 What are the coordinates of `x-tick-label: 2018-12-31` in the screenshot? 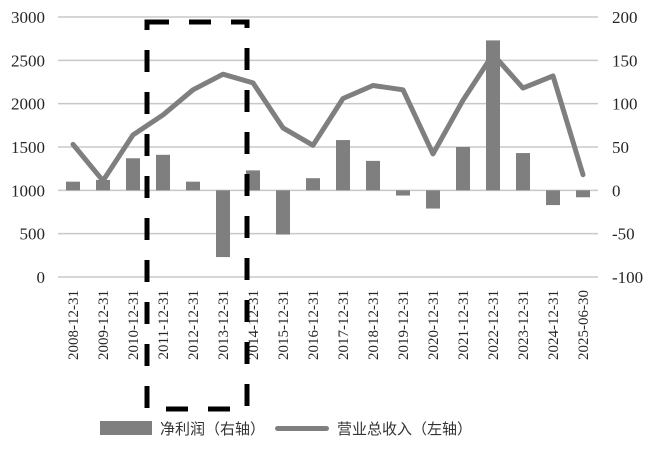 It's located at (374, 325).